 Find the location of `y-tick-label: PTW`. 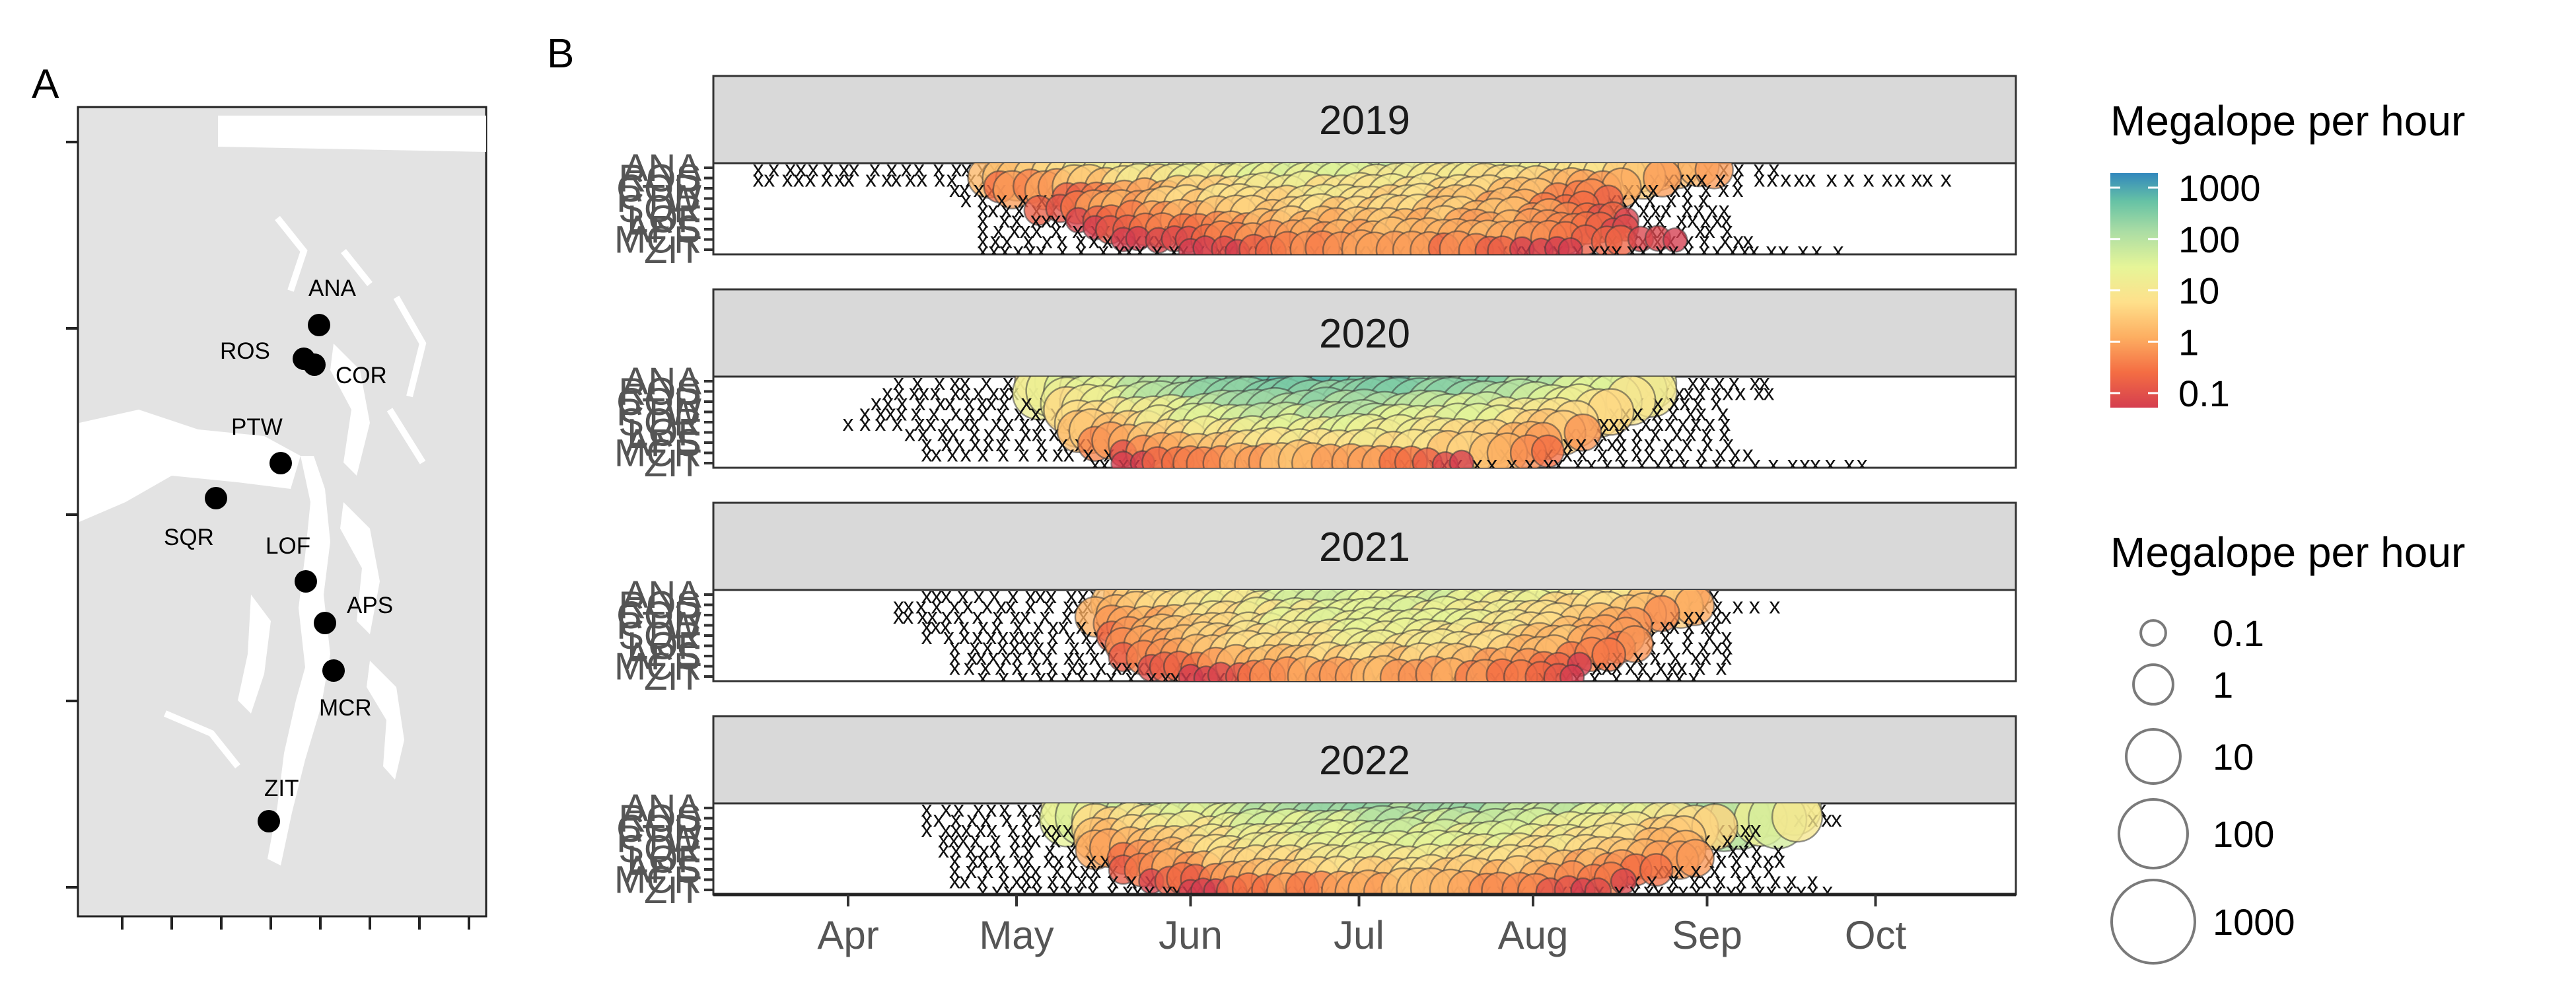

y-tick-label: PTW is located at coordinates (658, 839).